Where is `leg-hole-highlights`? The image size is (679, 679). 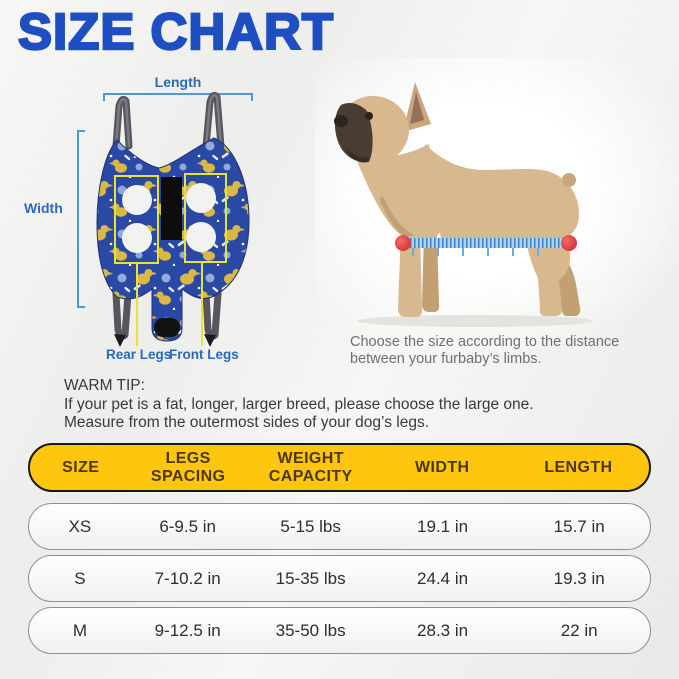 leg-hole-highlights is located at coordinates (170, 259).